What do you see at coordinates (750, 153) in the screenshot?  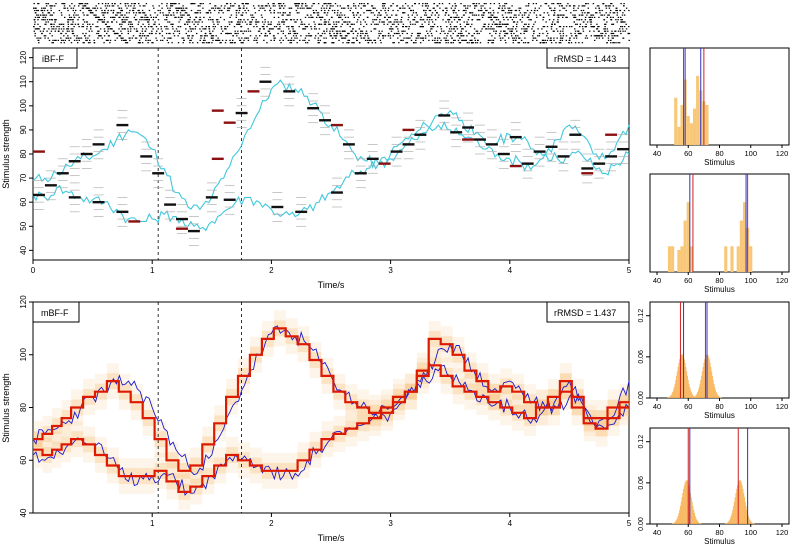 I see `side-x-tick-label: 100` at bounding box center [750, 153].